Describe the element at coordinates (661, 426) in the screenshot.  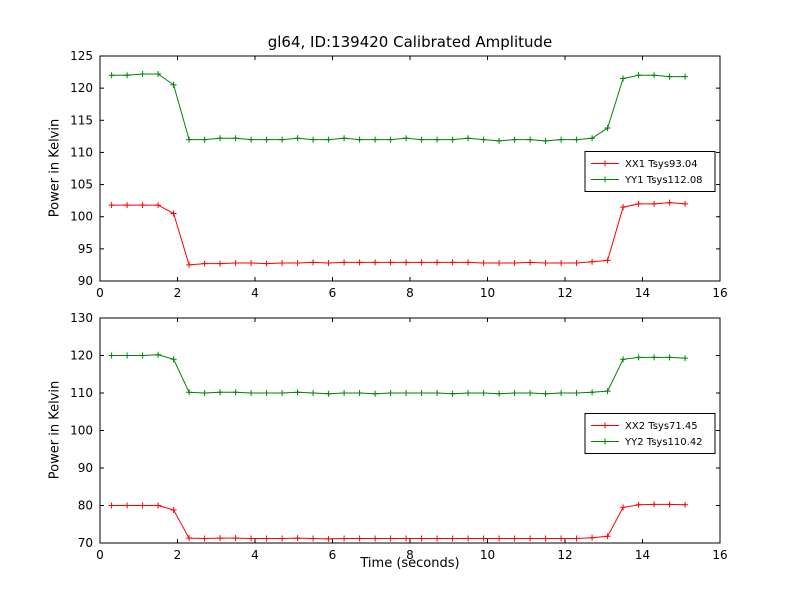
I see `legend-label: XX2 Tsys71.45` at that location.